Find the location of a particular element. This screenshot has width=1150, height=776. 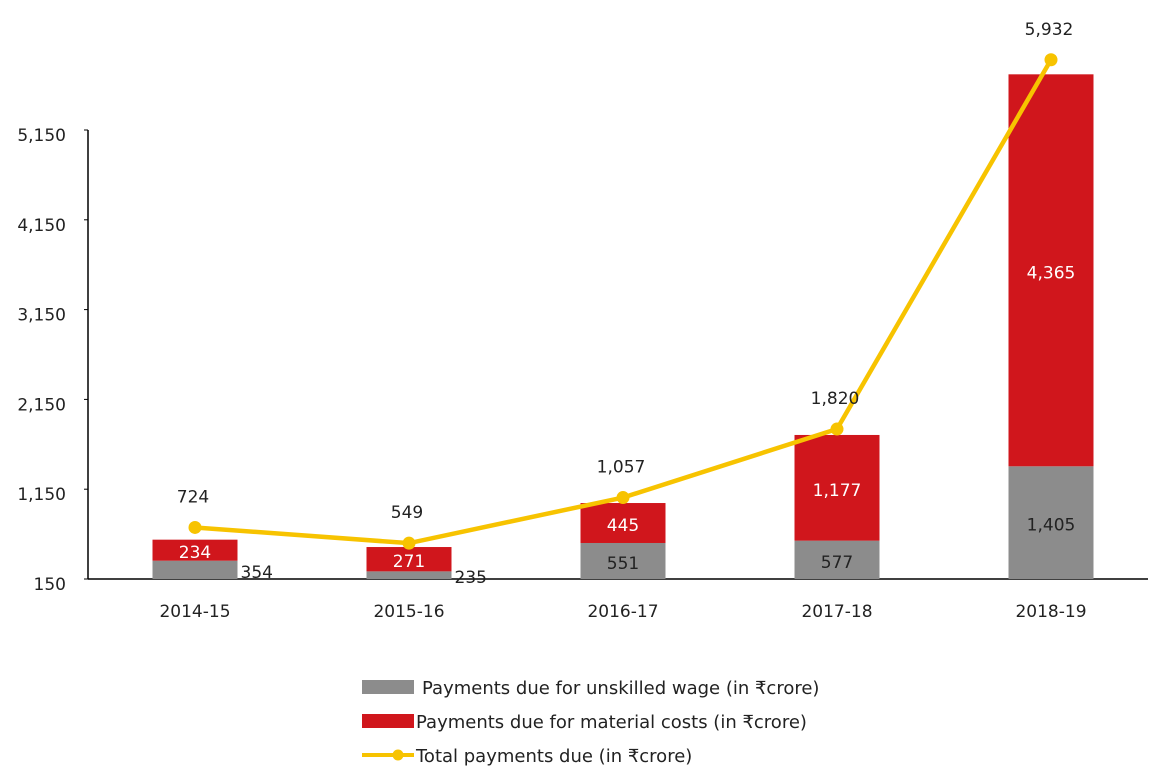

y-tick-label: 5,150 is located at coordinates (41, 136).